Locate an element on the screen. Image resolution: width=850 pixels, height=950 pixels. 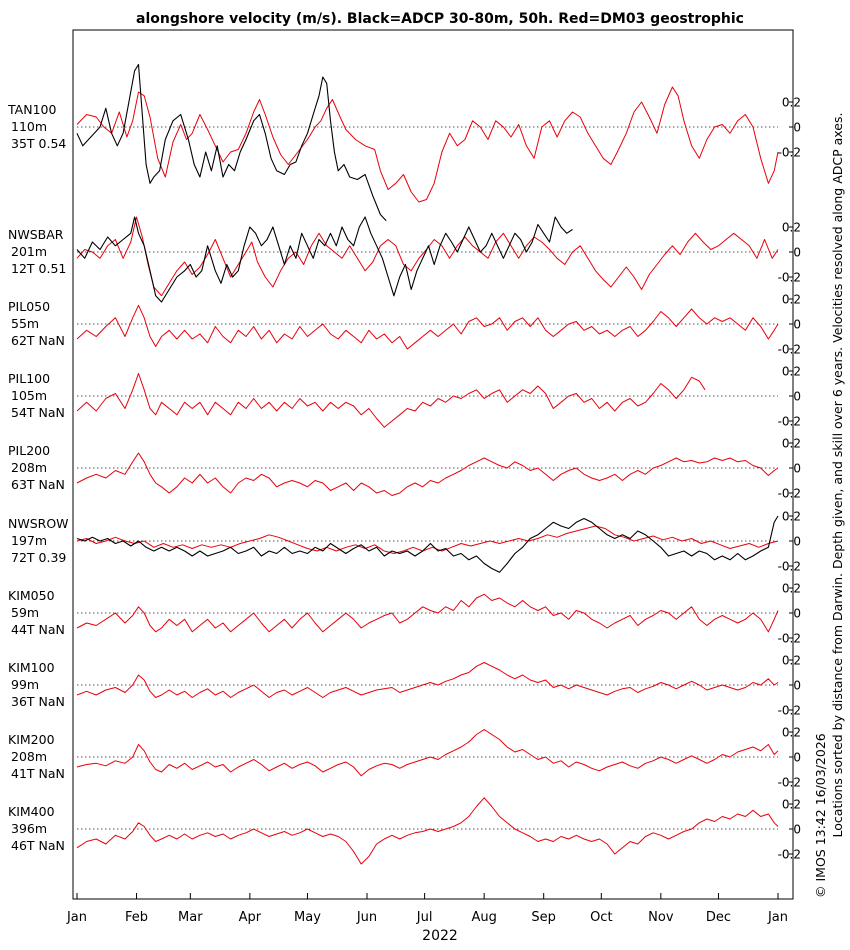
station-depth: 197m is located at coordinates (29, 540).